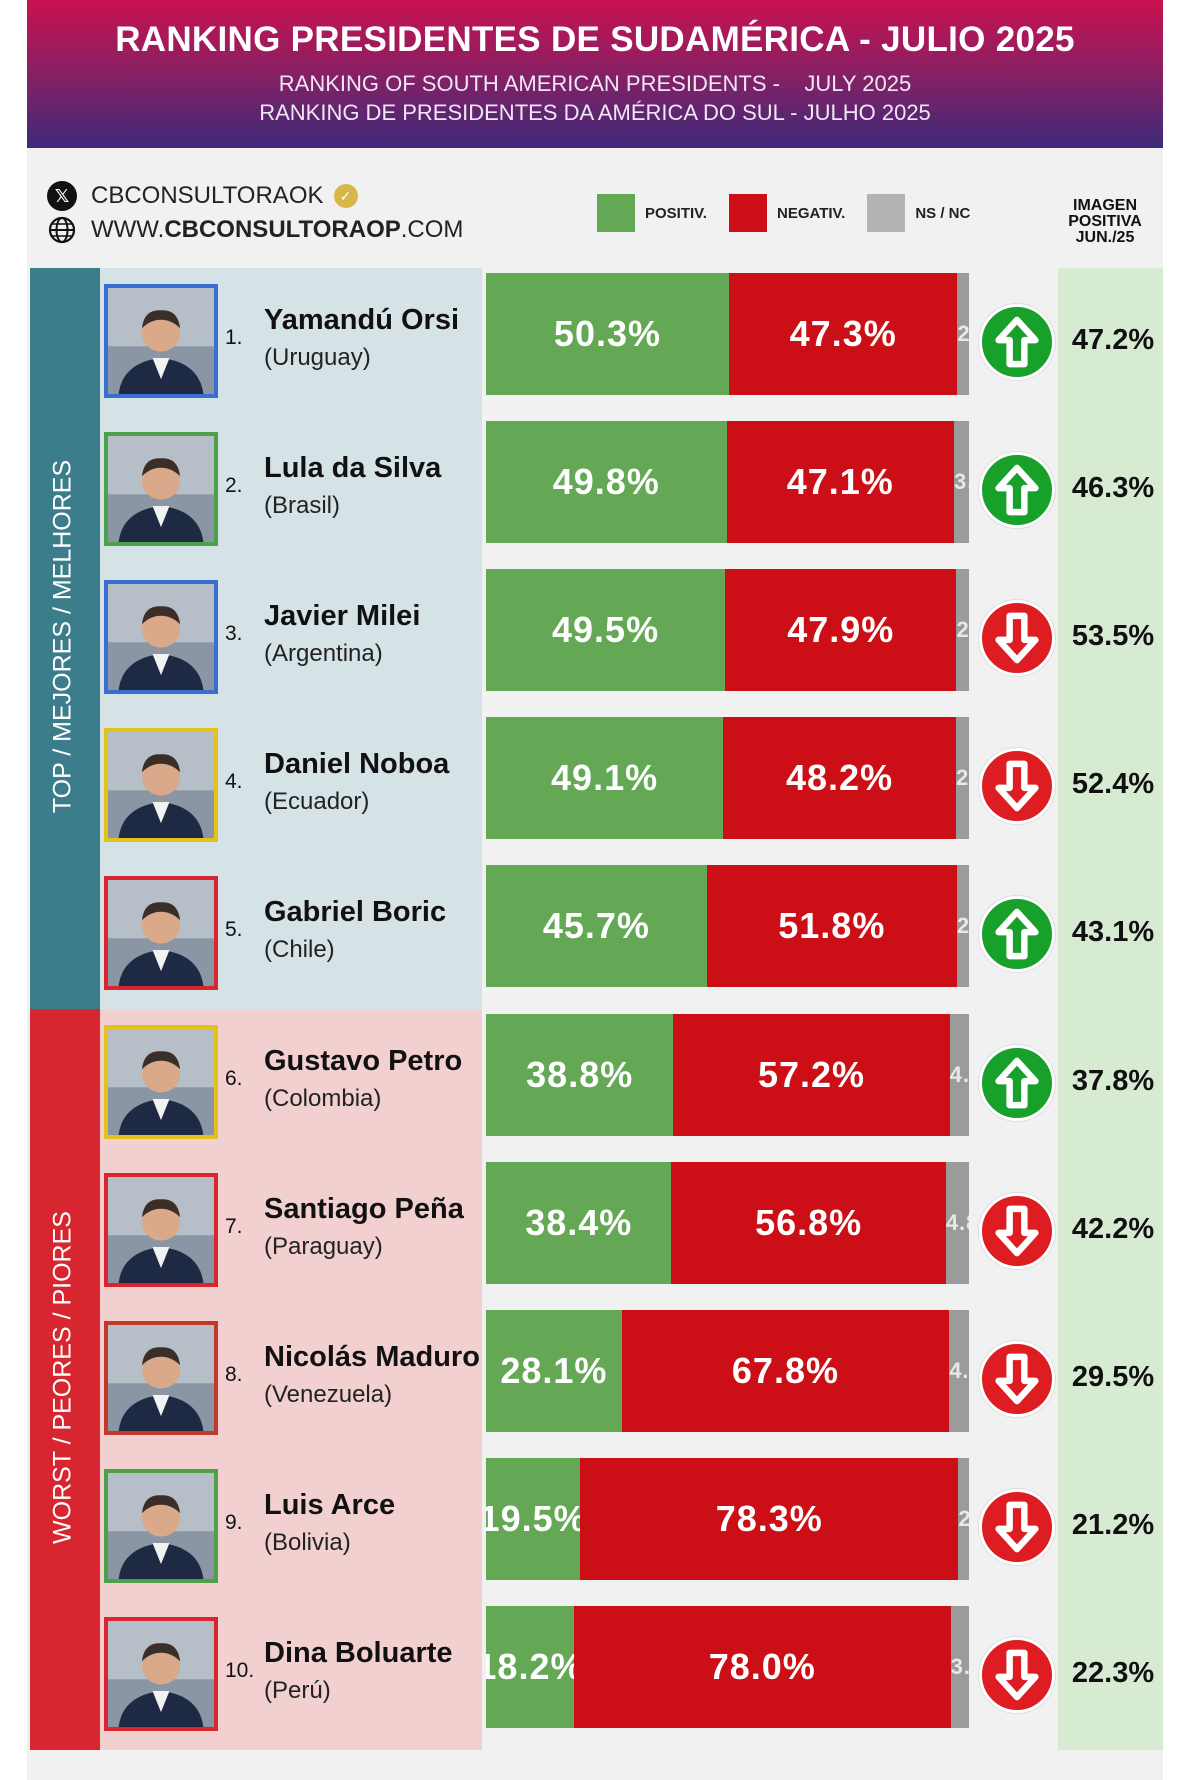 Image resolution: width=1200 pixels, height=1780 pixels. What do you see at coordinates (959, 1667) in the screenshot?
I see `bar-ns: 3.8` at bounding box center [959, 1667].